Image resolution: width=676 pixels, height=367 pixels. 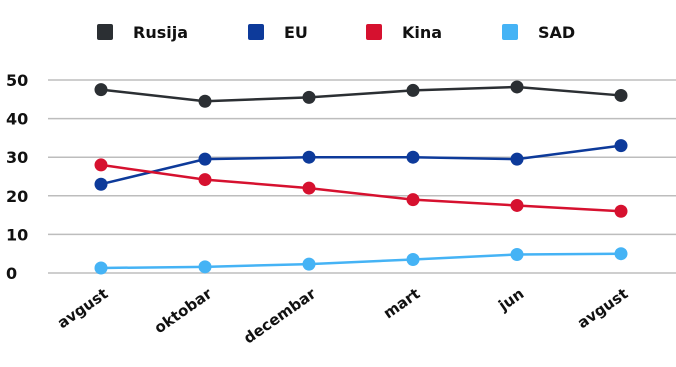 I want to click on legend-label: EU, so click(x=296, y=32).